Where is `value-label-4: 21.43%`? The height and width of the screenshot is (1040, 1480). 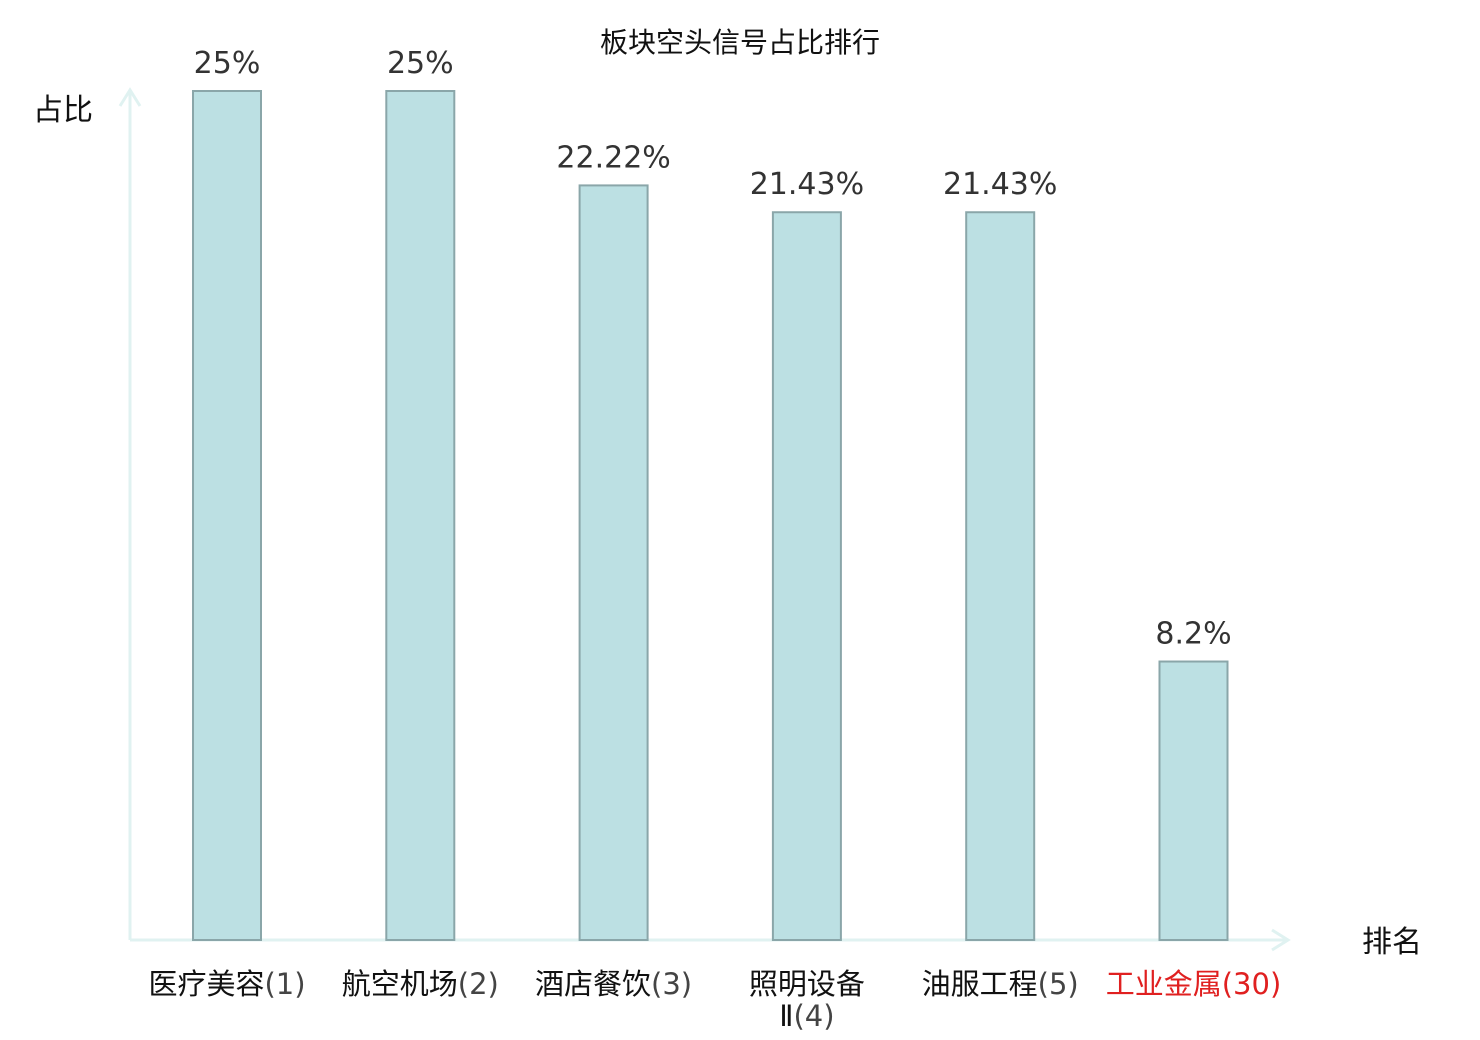
value-label-4: 21.43% is located at coordinates (807, 184).